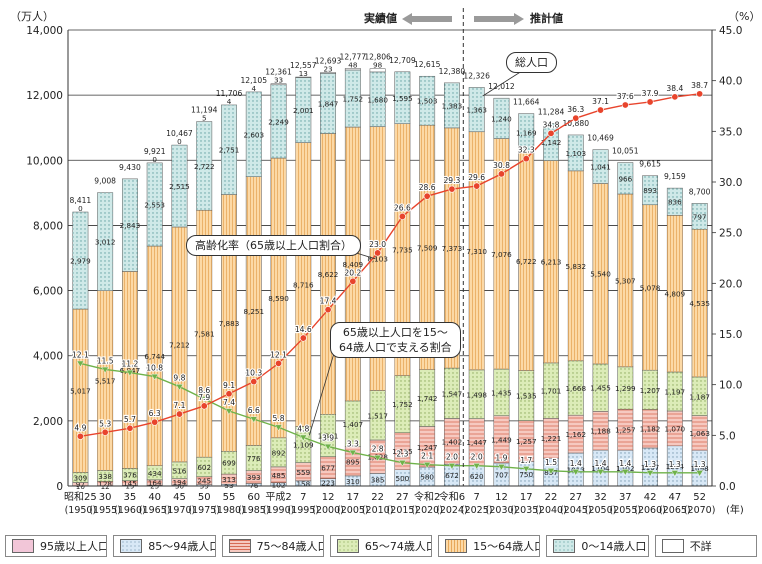  What do you see at coordinates (353, 481) in the screenshot?
I see `bar-value-label: 310` at bounding box center [353, 481].